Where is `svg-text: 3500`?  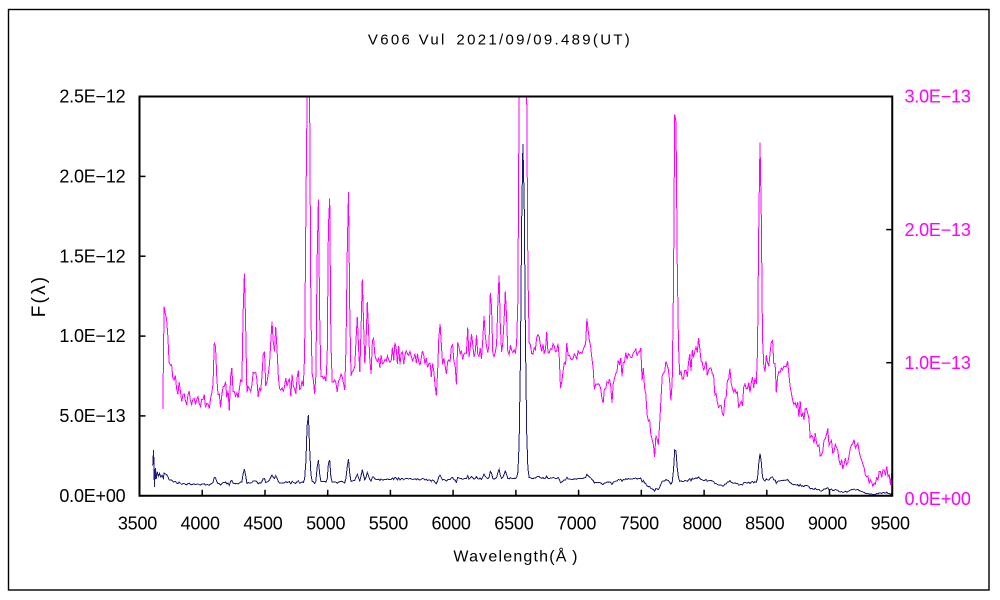 svg-text: 3500 is located at coordinates (137, 524).